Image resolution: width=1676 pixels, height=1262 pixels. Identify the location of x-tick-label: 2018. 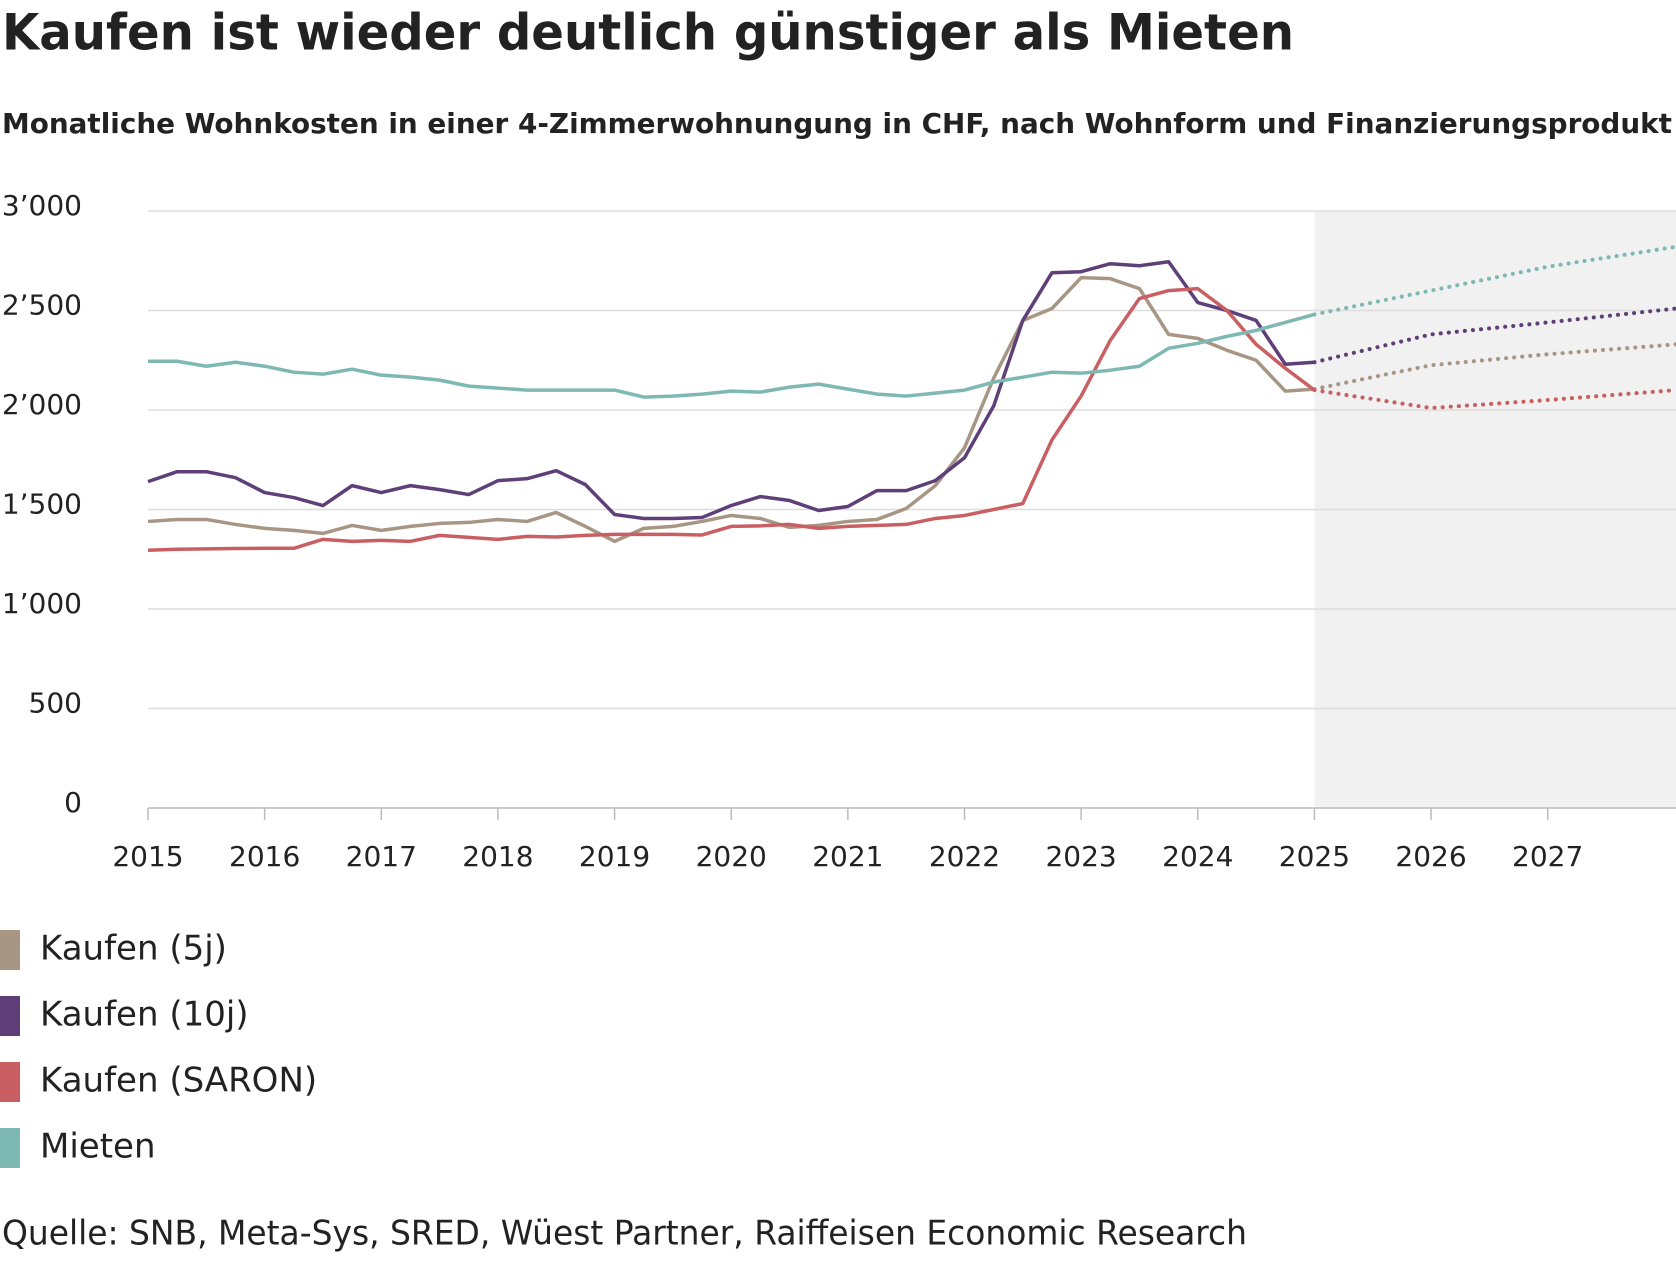
(497, 856).